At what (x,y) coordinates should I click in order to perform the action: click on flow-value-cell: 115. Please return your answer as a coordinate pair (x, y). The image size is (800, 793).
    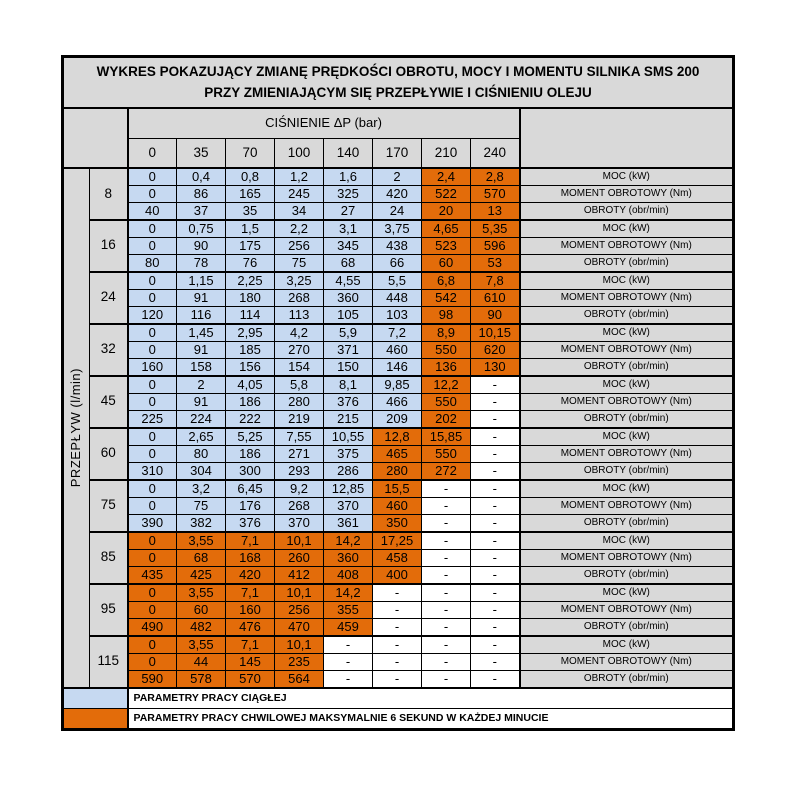
    Looking at the image, I should click on (109, 661).